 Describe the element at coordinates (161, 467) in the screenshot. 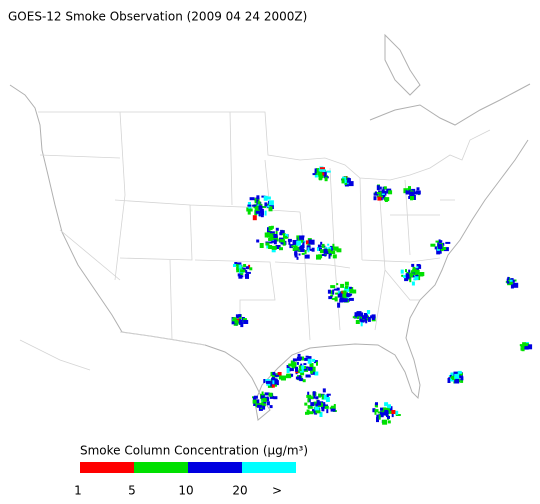

I see `color-bin` at that location.